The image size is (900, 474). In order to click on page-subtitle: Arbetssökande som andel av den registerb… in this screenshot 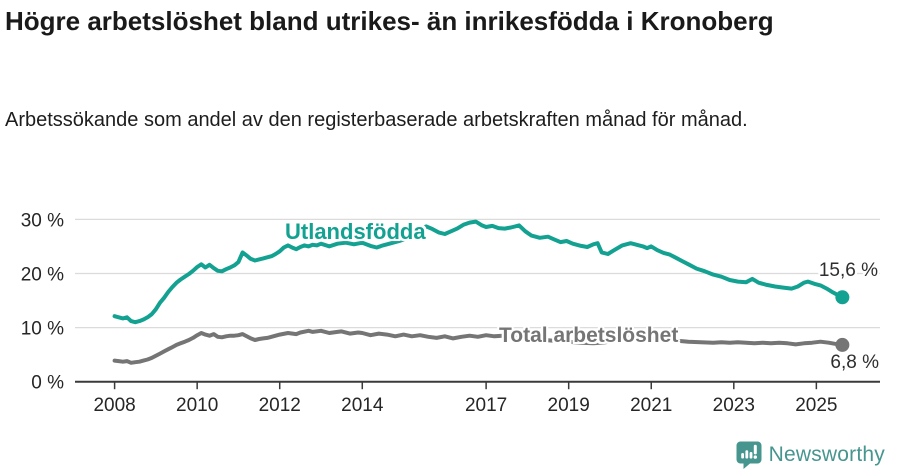, I will do `click(376, 120)`.